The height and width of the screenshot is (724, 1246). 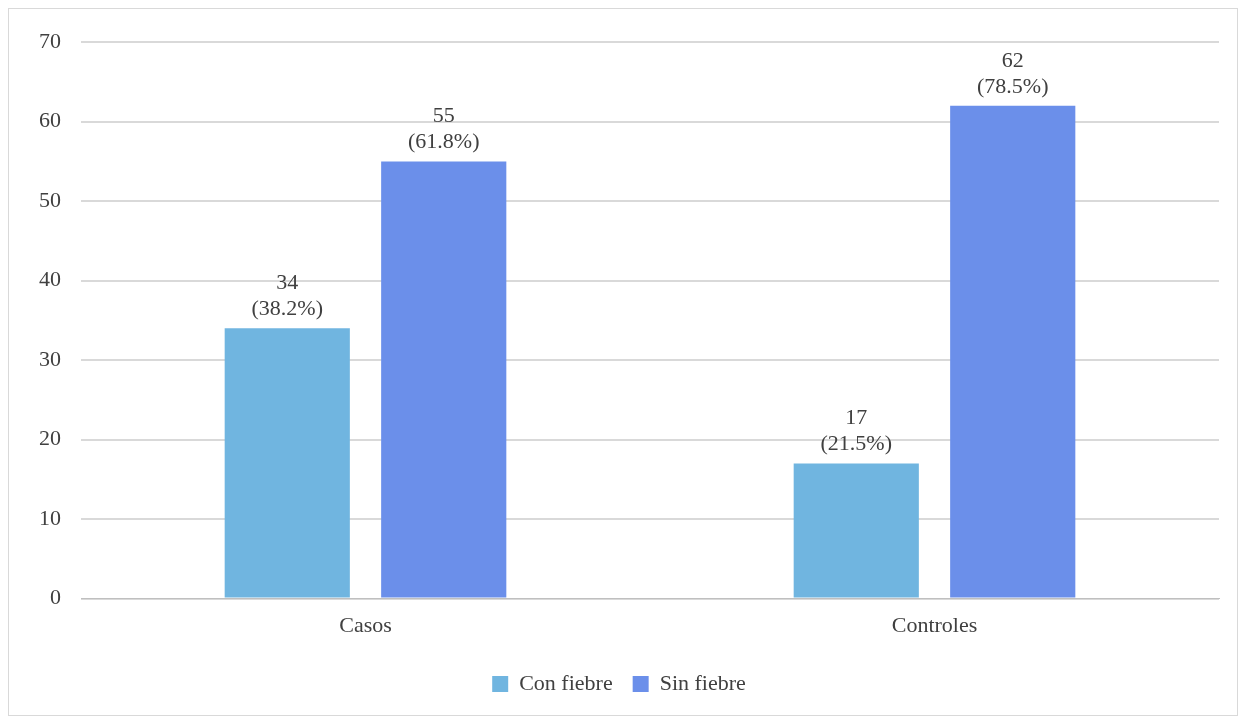 I want to click on y-tick-label: 10, so click(x=50, y=517).